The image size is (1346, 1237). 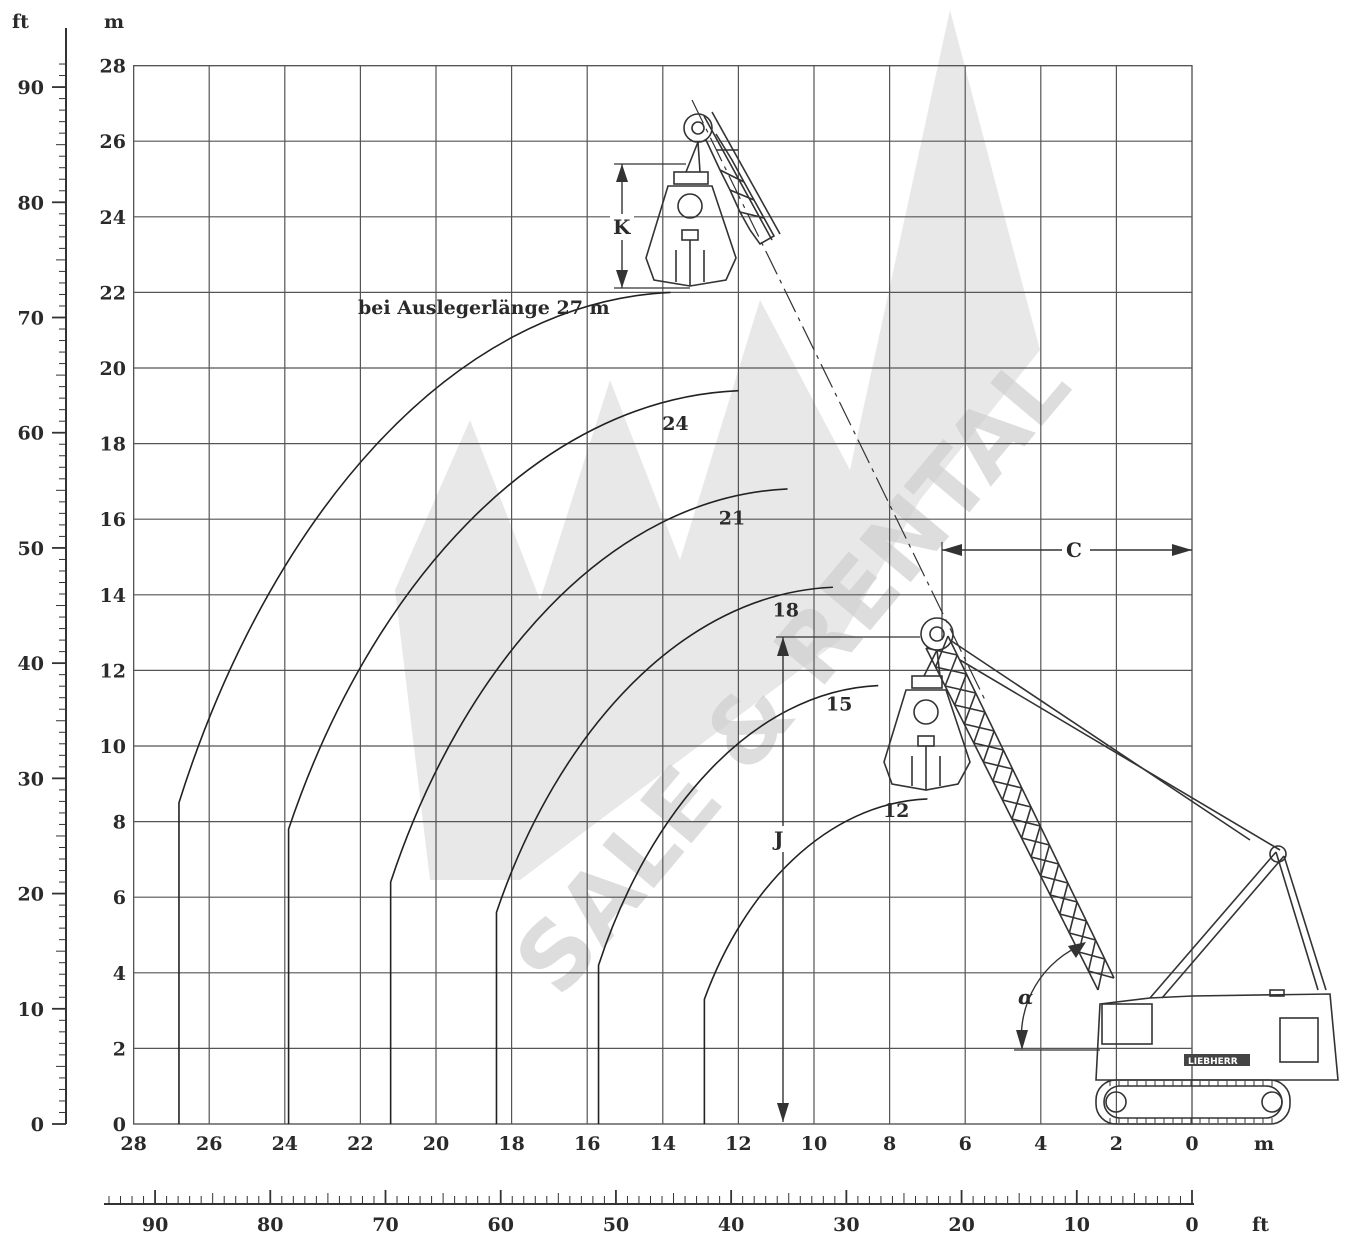 What do you see at coordinates (31, 895) in the screenshot?
I see `left-ft-tick-label: 20` at bounding box center [31, 895].